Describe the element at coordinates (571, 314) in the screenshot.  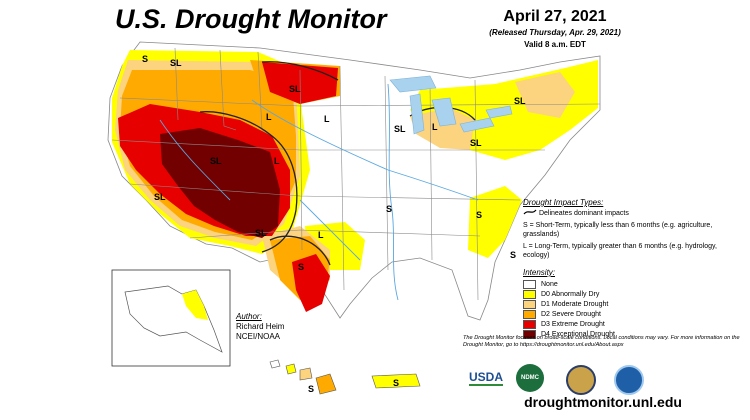
I see `intensity-label-d2: D2 Severe Drought` at that location.